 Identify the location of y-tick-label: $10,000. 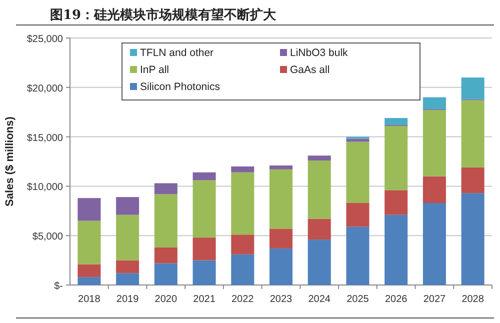
(45, 188).